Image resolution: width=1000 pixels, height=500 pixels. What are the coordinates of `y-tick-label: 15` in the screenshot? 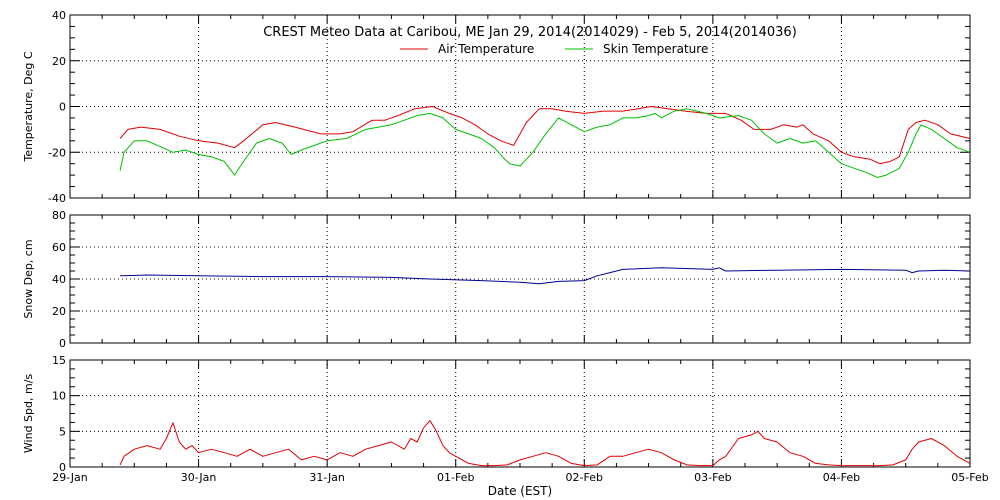 It's located at (59, 360).